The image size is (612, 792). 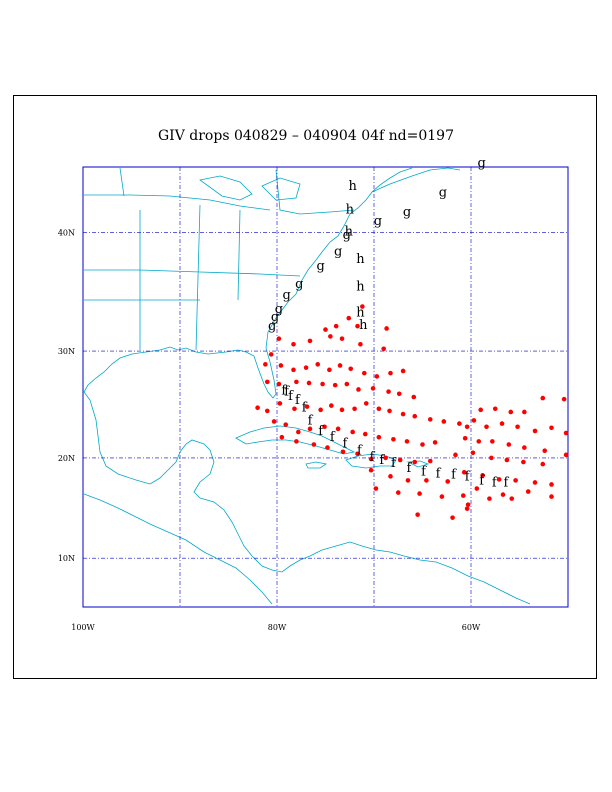 What do you see at coordinates (420, 573) in the screenshot?
I see `south-america-coast-line` at bounding box center [420, 573].